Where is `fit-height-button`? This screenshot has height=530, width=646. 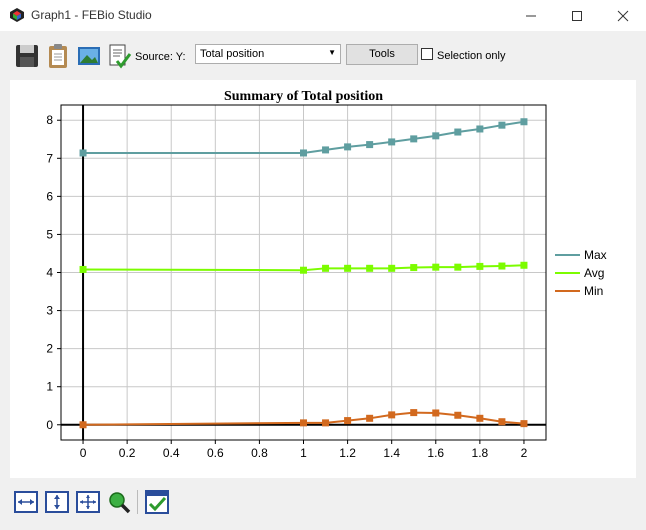
fit-height-button is located at coordinates (57, 502).